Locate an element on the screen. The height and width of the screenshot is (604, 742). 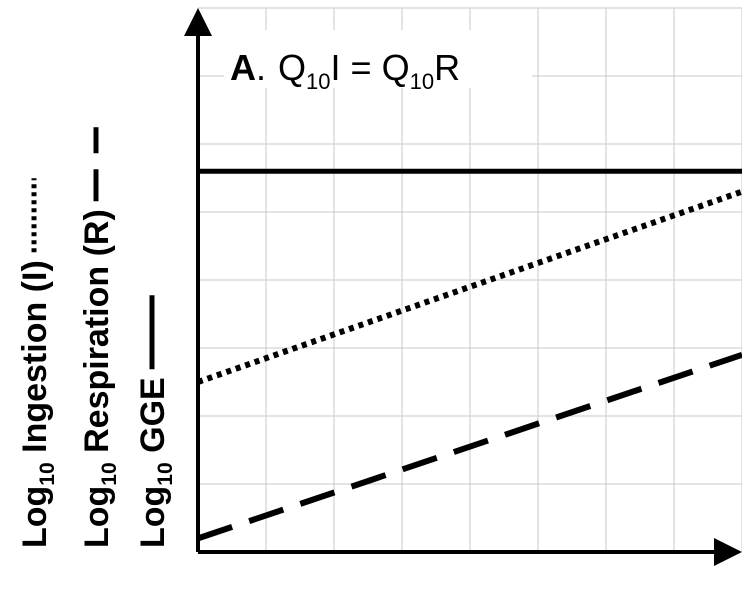
y-axis-label-body: Ingestion (I) is located at coordinates (35, 361).